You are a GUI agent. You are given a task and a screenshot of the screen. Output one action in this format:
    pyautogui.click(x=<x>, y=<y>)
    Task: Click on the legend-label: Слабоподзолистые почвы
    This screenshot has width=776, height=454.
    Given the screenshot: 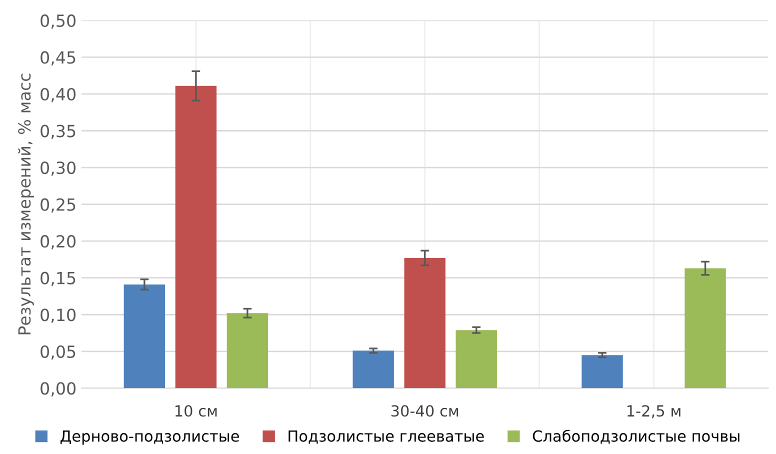 What is the action you would take?
    pyautogui.click(x=636, y=437)
    